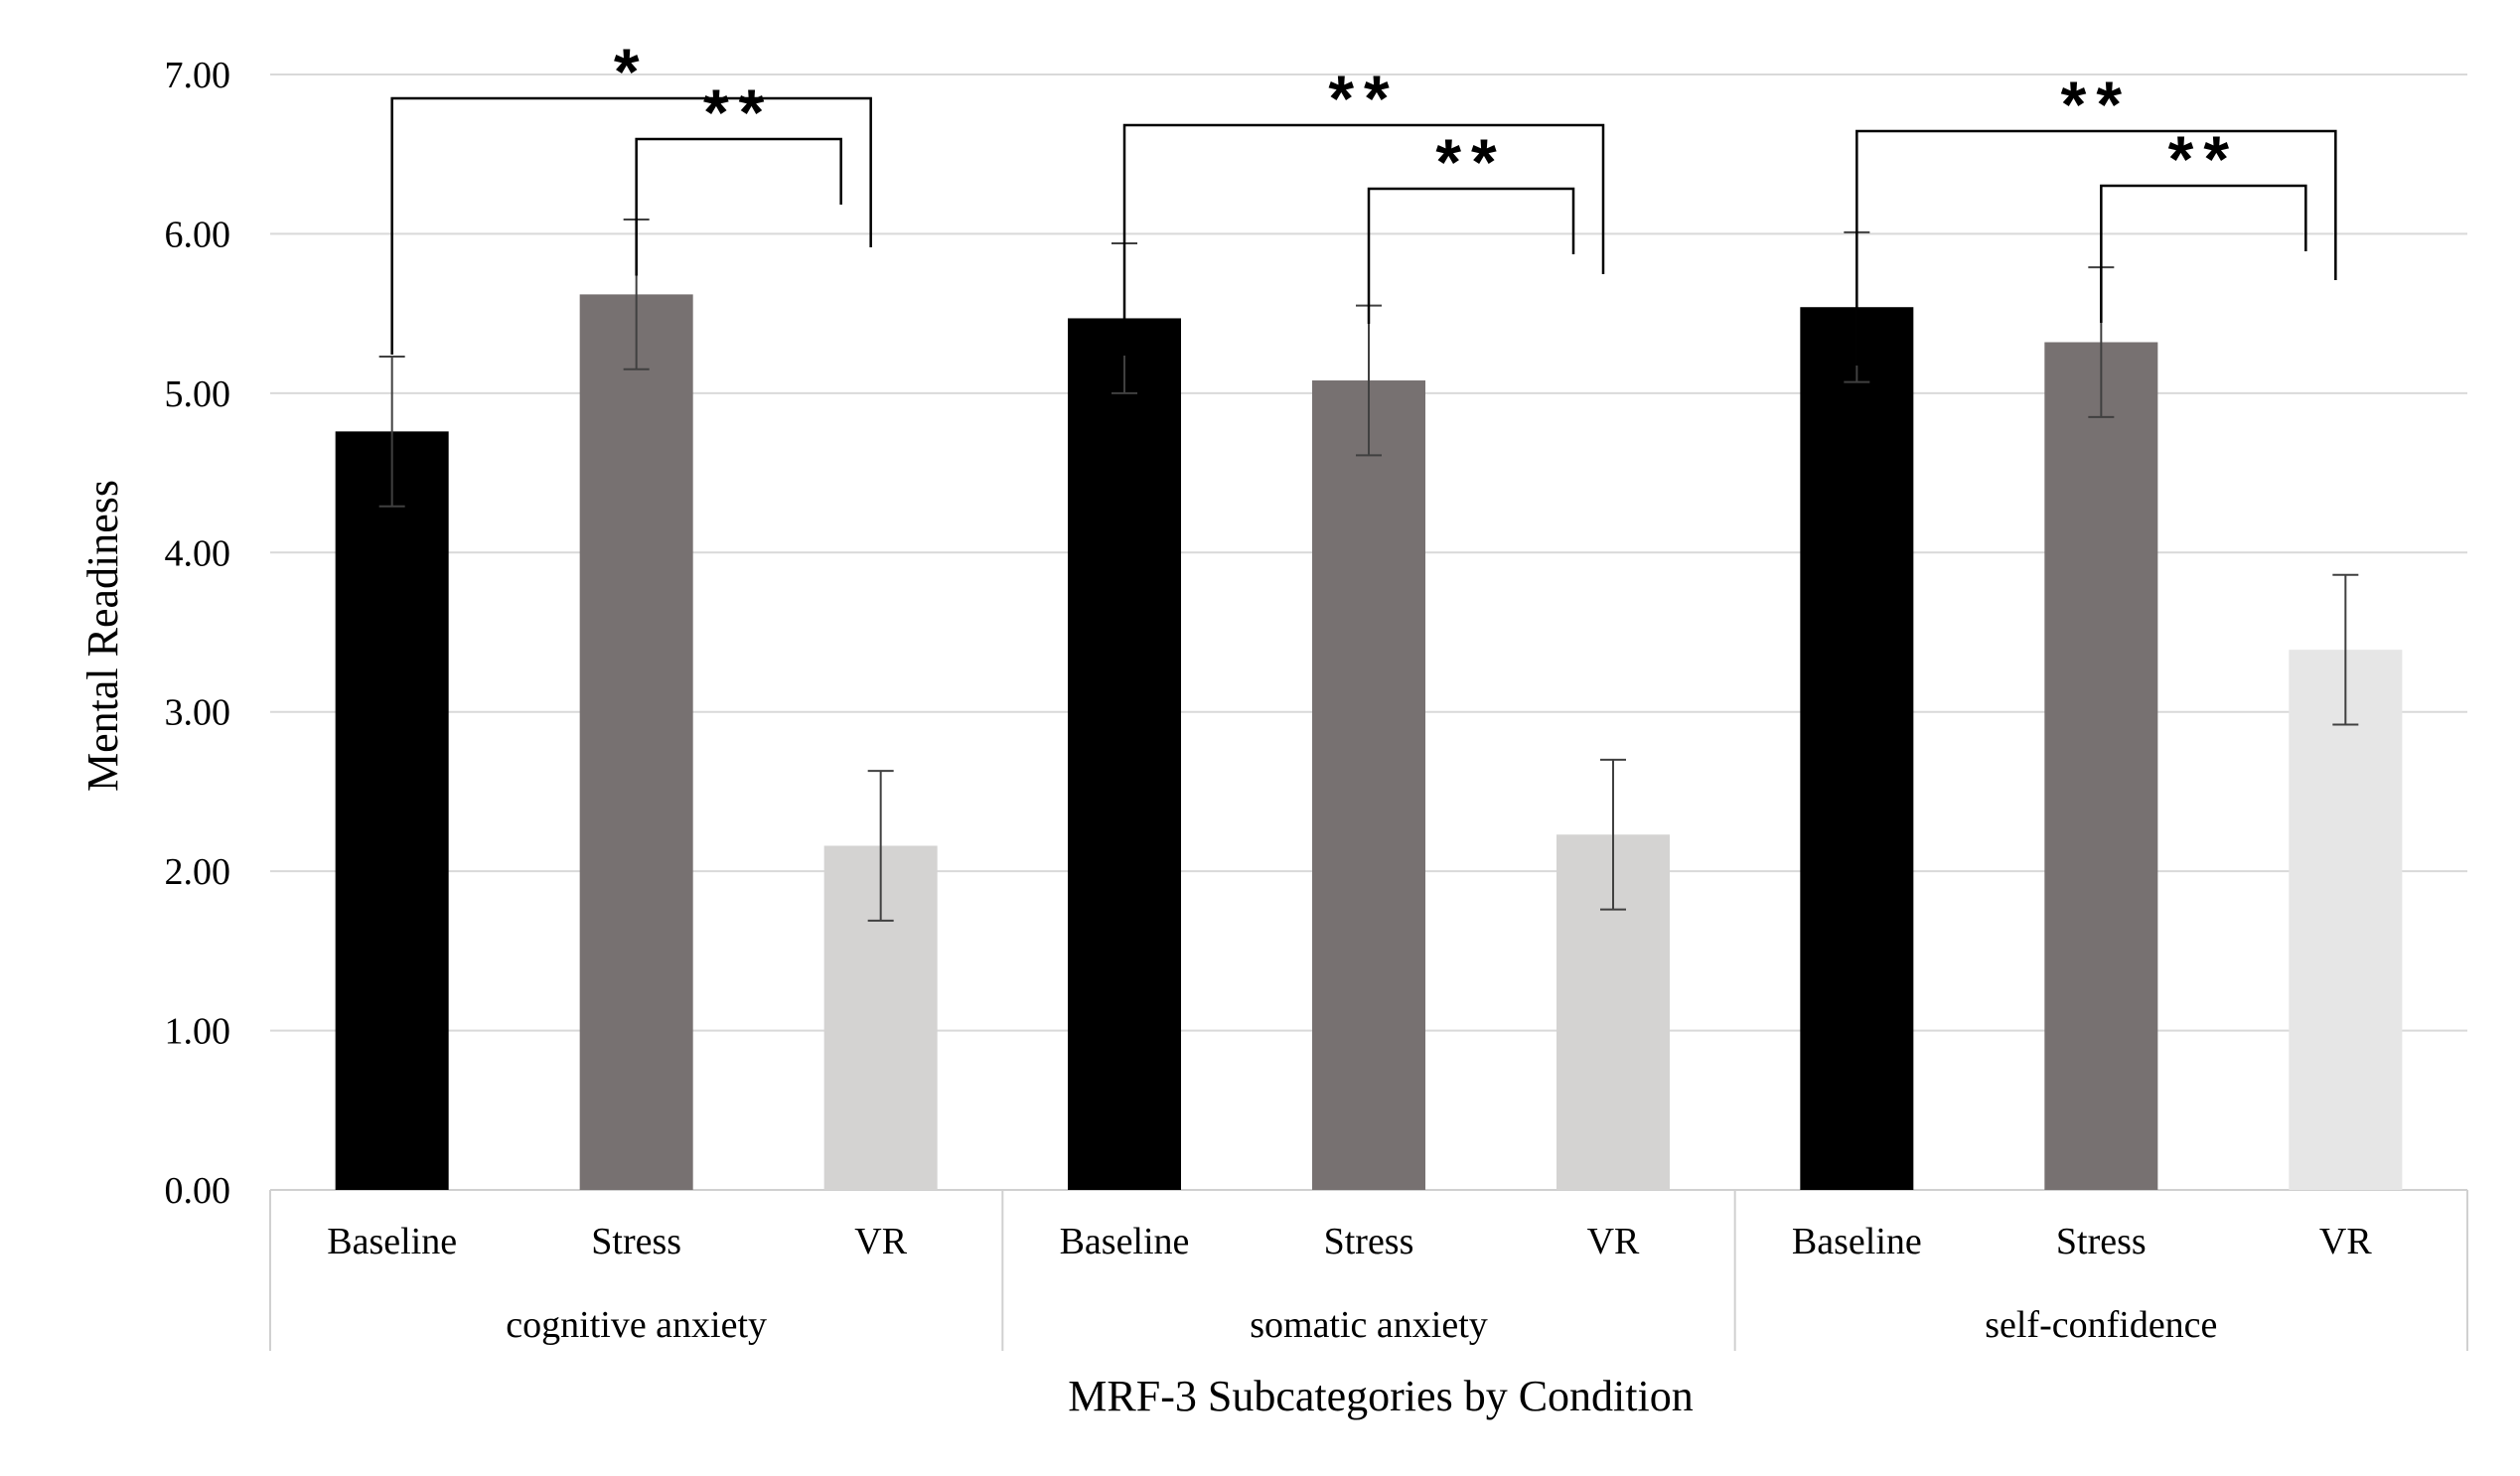 This screenshot has width=2520, height=1476. I want to click on bar-somatic-anxiety-stress, so click(1368, 785).